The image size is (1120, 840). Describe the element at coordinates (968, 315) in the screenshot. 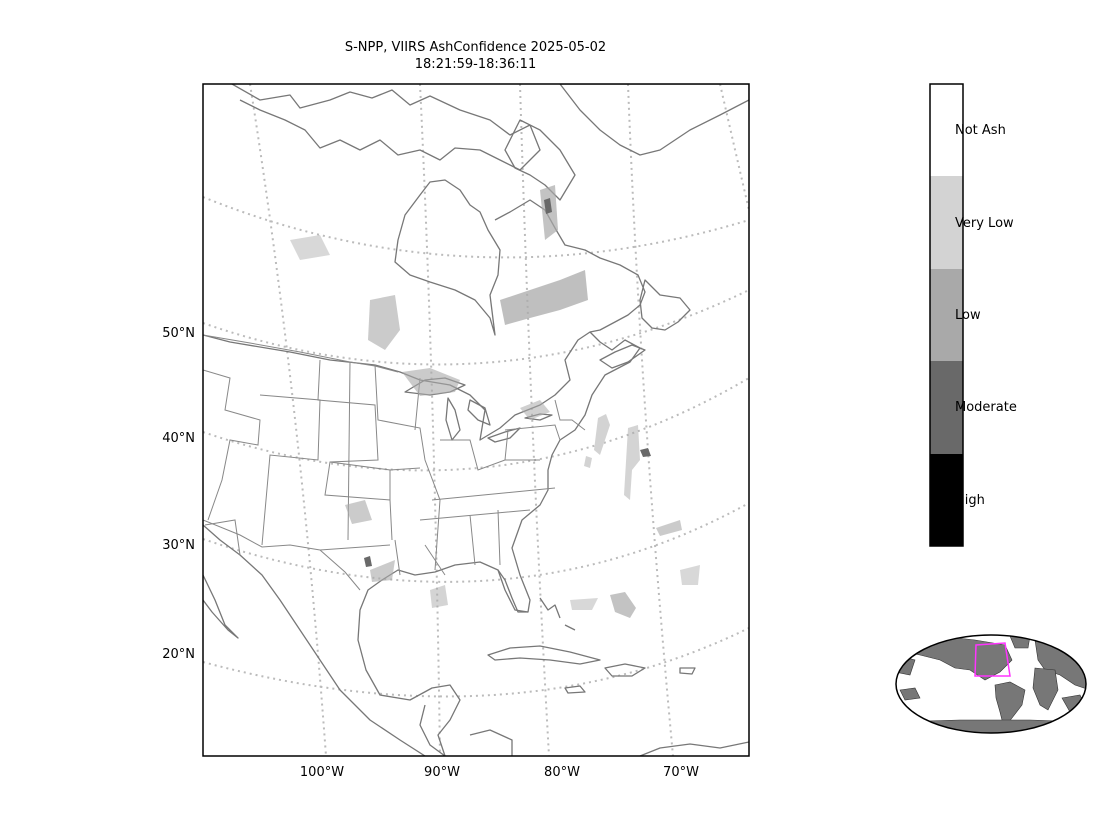

I see `legend-label-low: Low` at that location.